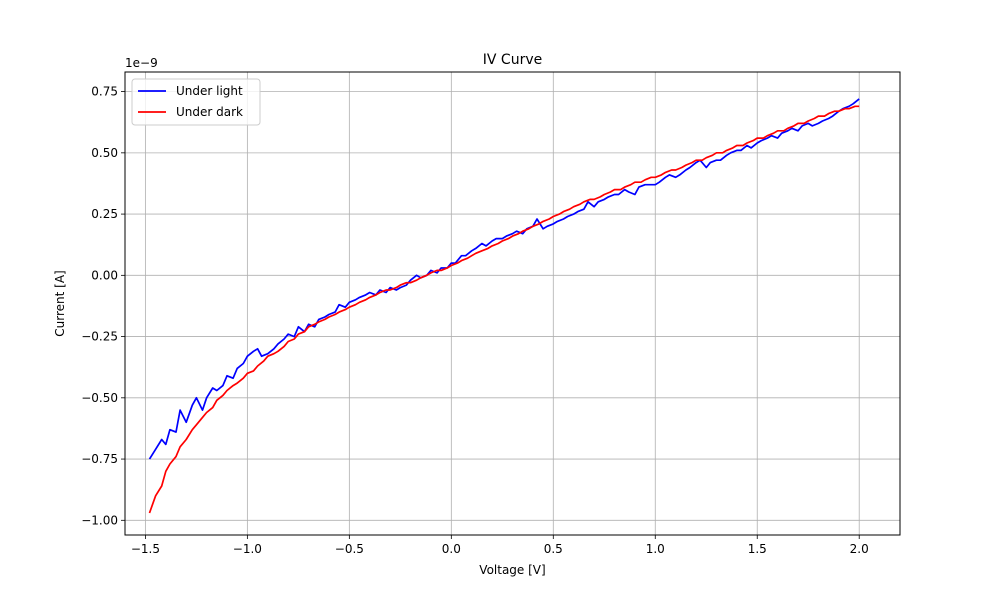  What do you see at coordinates (859, 549) in the screenshot?
I see `x-tick-label: 2.0` at bounding box center [859, 549].